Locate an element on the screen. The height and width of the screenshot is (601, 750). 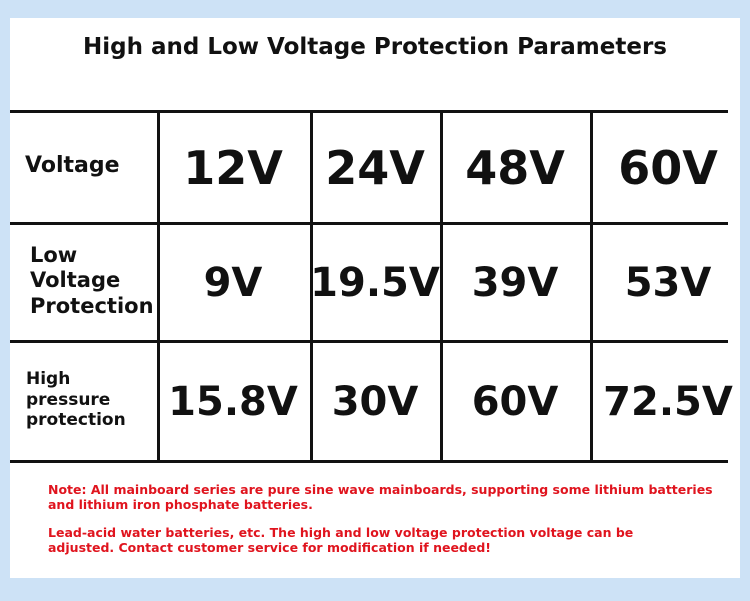
cell-value: 39V is located at coordinates (515, 283).